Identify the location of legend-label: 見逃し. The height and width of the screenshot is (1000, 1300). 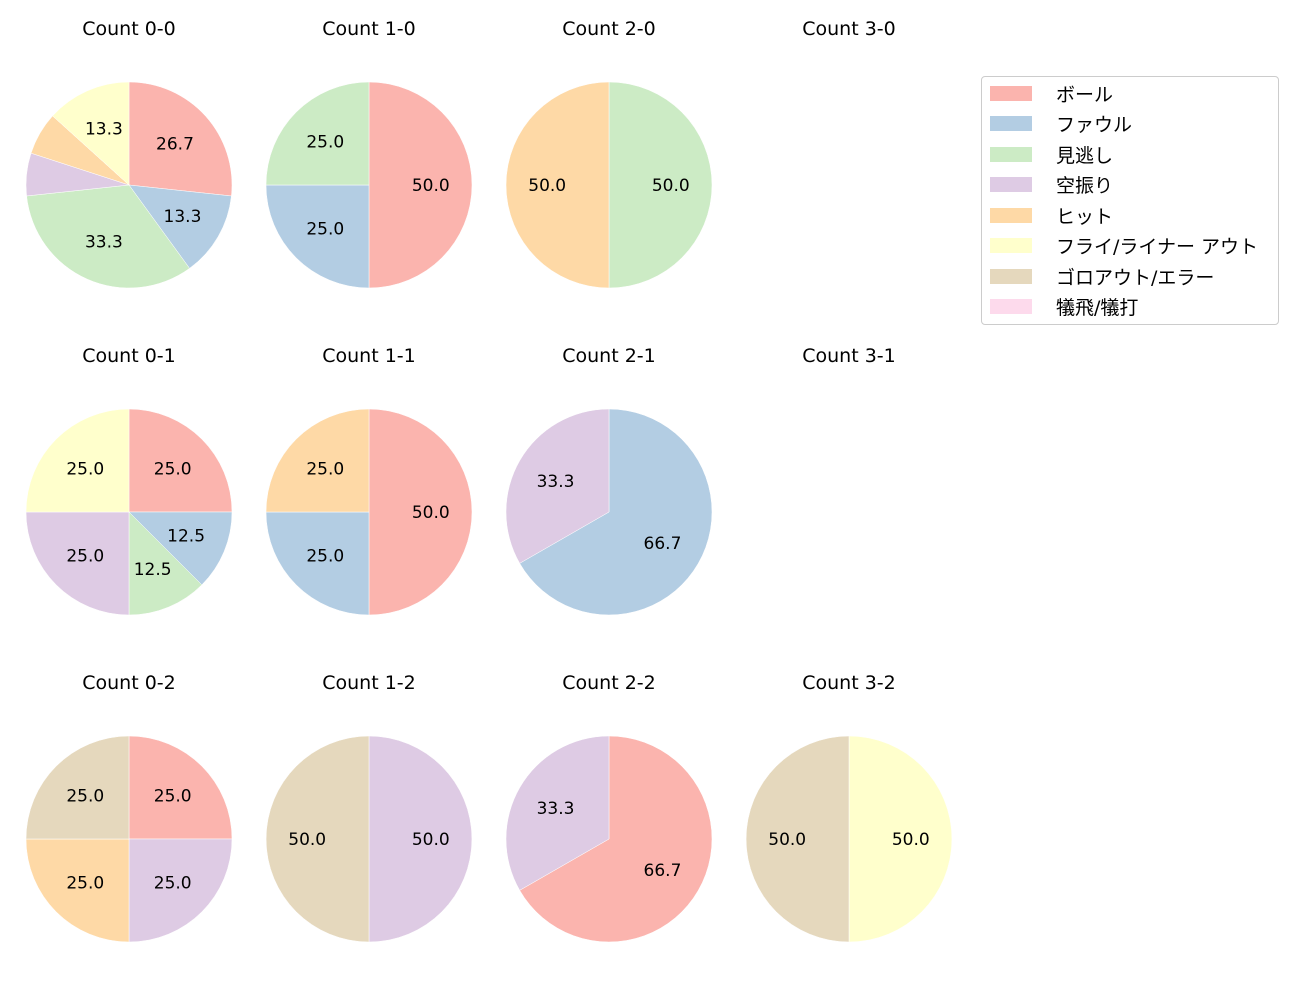
(1085, 155).